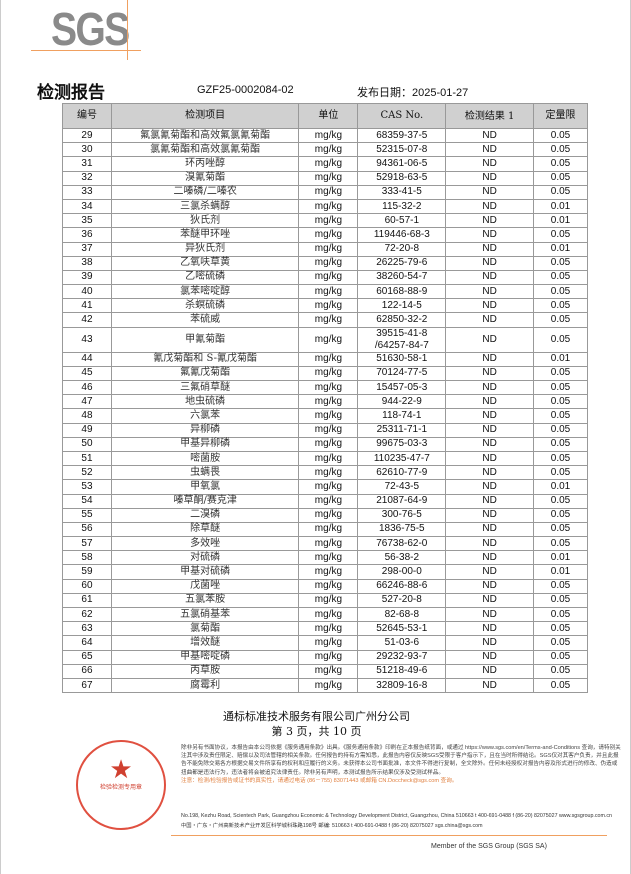  I want to click on table-cell: 55, so click(87, 515).